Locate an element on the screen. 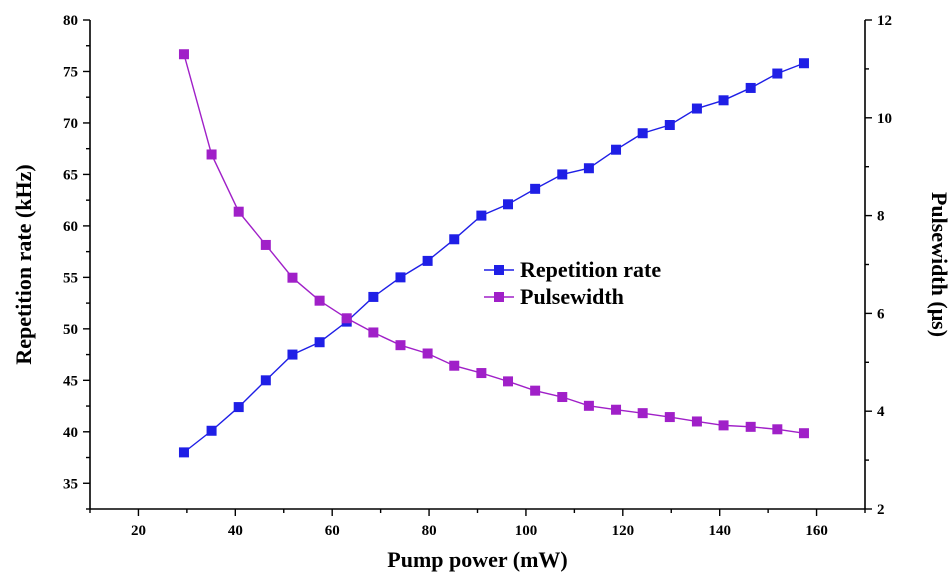 This screenshot has width=948, height=579. legend-marker-repetition-rate is located at coordinates (499, 270).